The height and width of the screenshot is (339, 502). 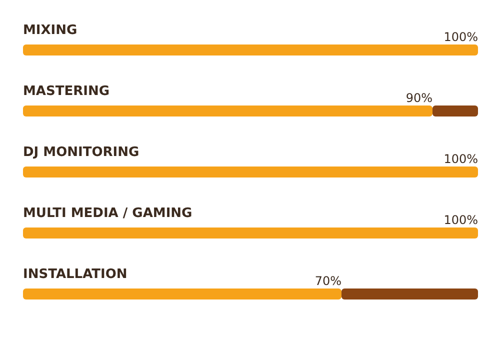 What do you see at coordinates (107, 213) in the screenshot?
I see `y-tick-label: MULTI MEDIA / GAMING` at bounding box center [107, 213].